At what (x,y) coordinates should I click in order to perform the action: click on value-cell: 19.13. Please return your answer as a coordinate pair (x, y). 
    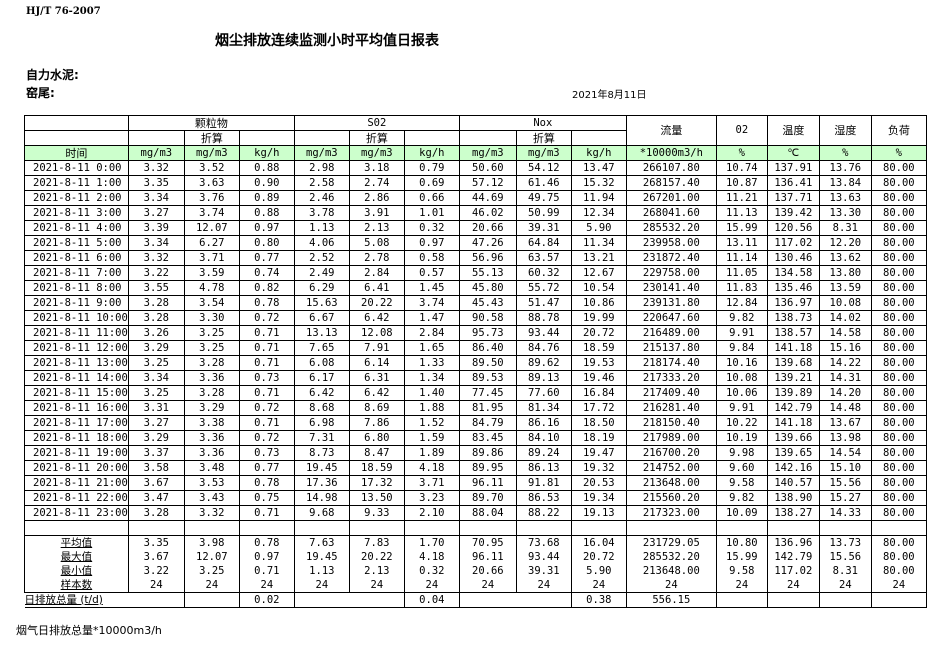
    Looking at the image, I should click on (598, 513).